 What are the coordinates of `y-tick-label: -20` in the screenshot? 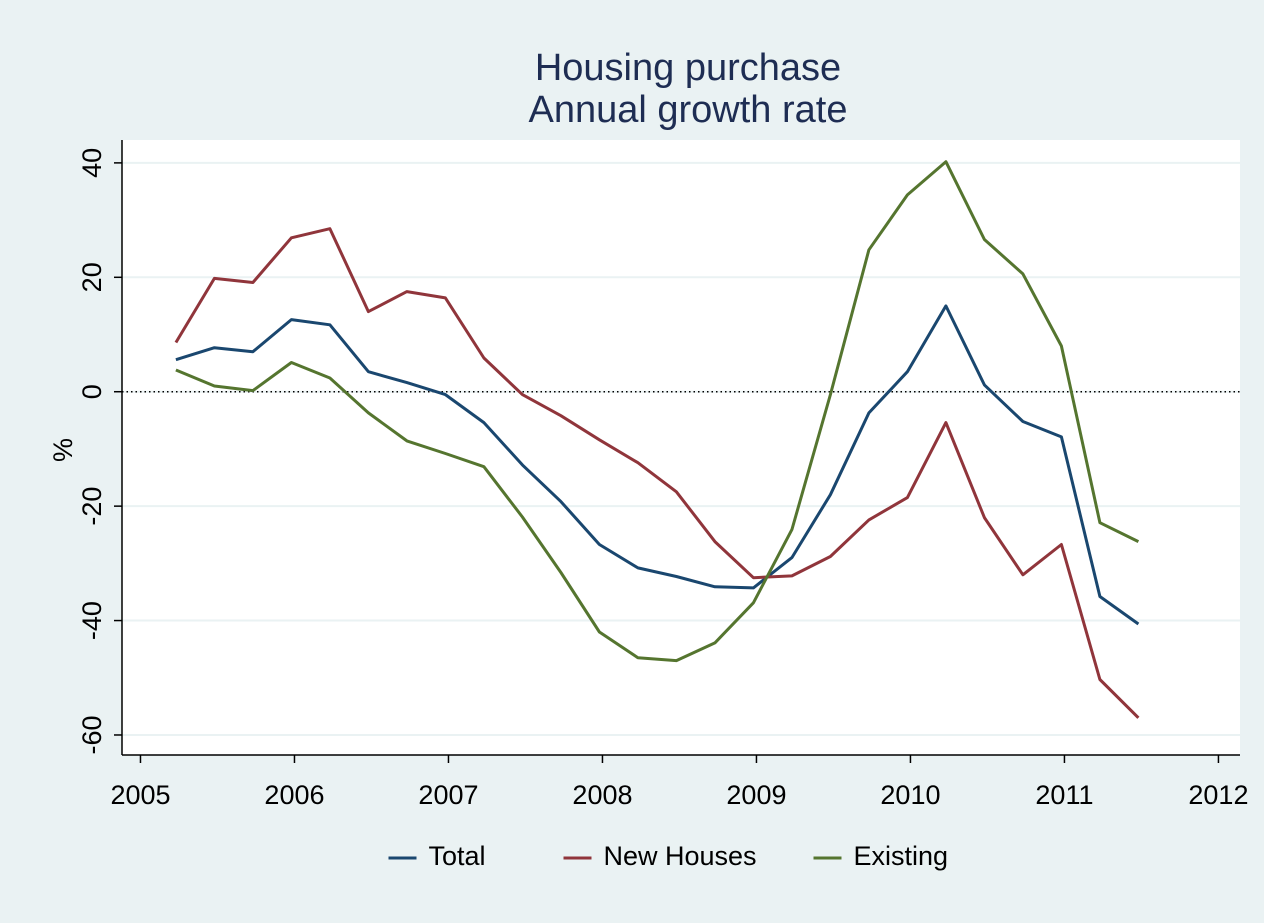 It's located at (92, 506).